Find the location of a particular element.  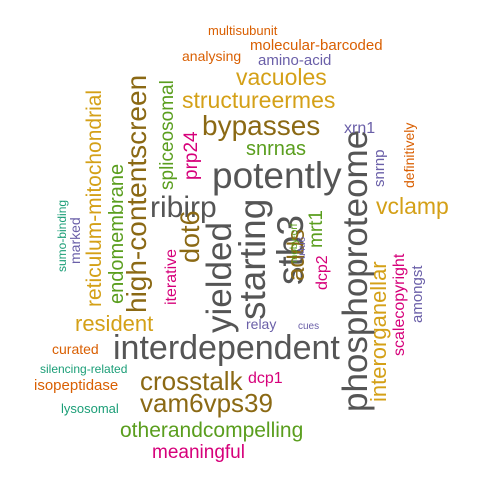

word-dot6: dot6 is located at coordinates (190, 236).